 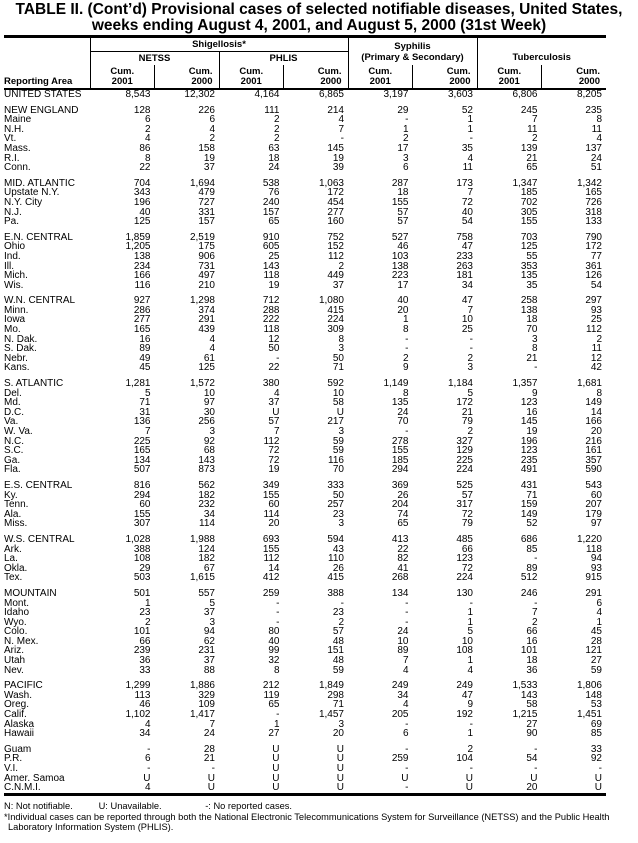 I want to click on value-cell: 152, so click(x=335, y=247).